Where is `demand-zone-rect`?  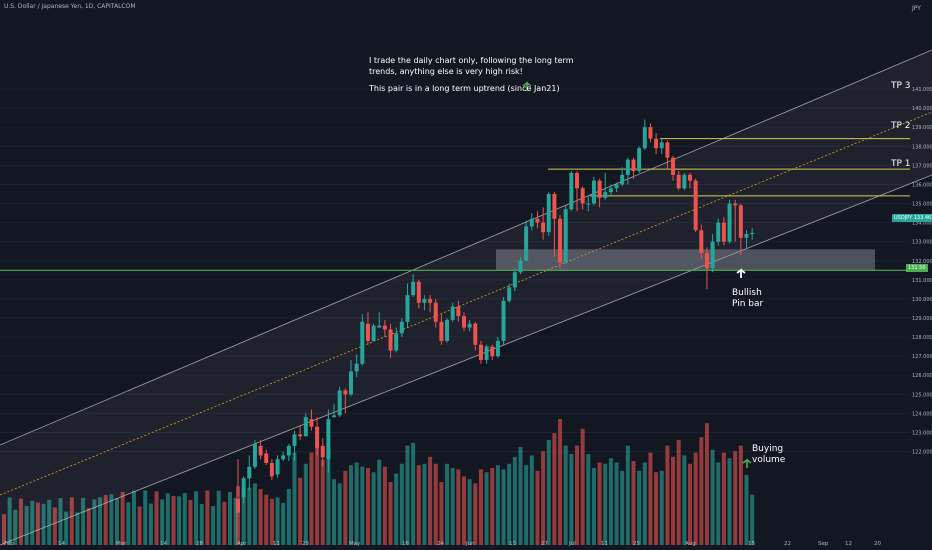
demand-zone-rect is located at coordinates (685, 260).